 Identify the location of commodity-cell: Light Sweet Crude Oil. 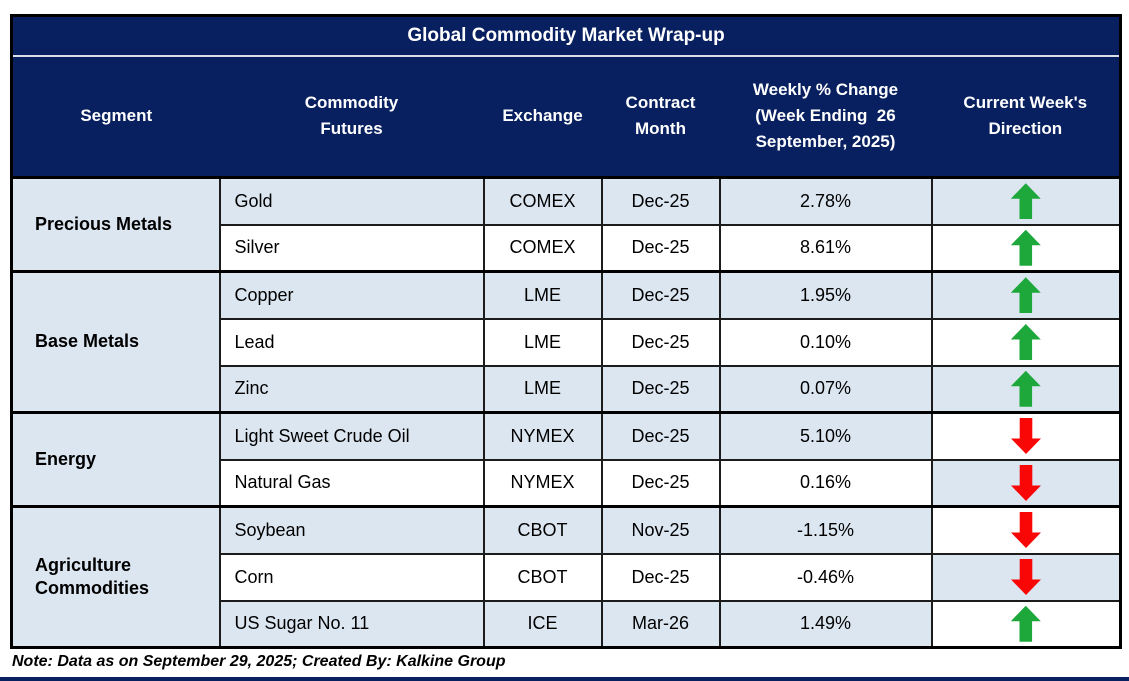
(351, 436).